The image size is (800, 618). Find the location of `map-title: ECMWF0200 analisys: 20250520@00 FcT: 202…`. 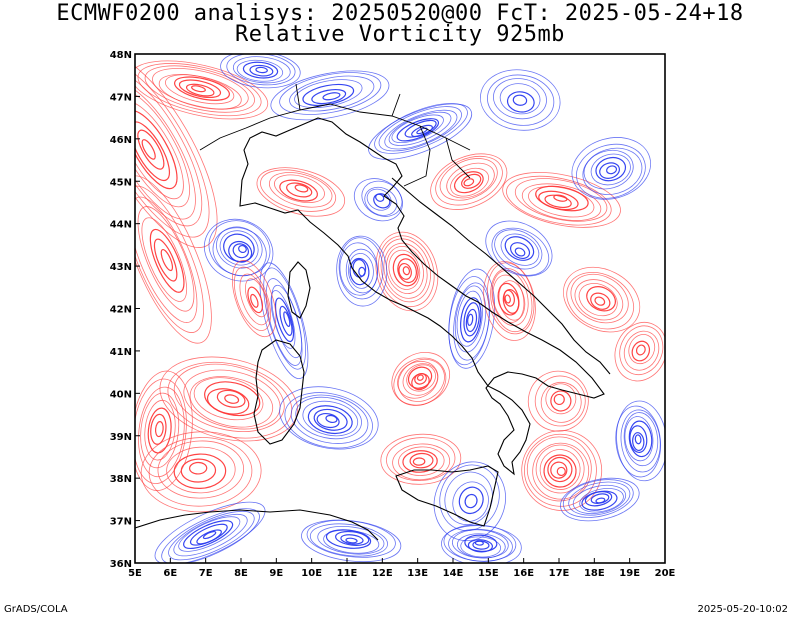

map-title: ECMWF0200 analisys: 20250520@00 FcT: 202… is located at coordinates (400, 13).